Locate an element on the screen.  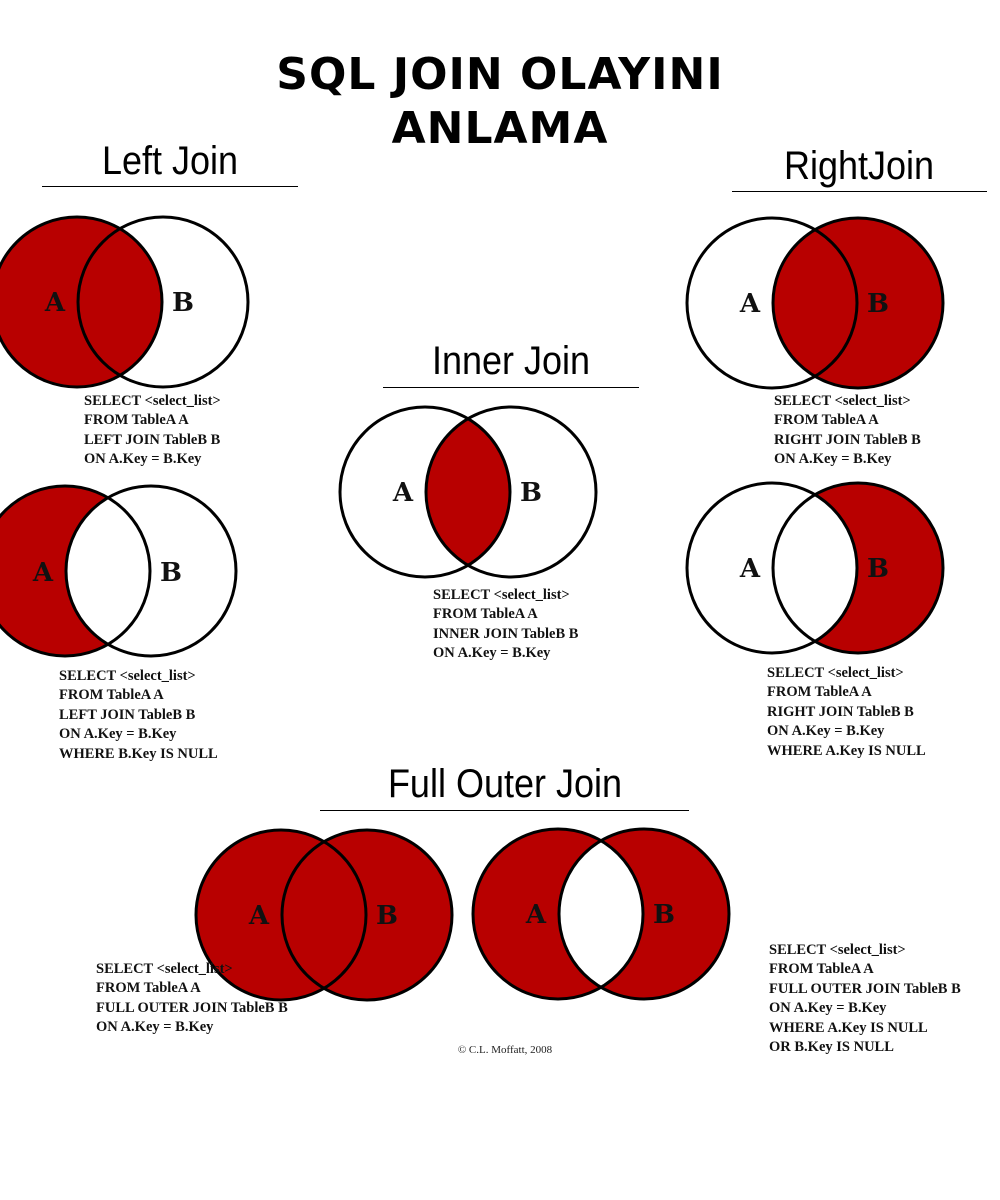
page-title: SQL JOIN OLAYINI ANLAMA is located at coordinates (500, 102).